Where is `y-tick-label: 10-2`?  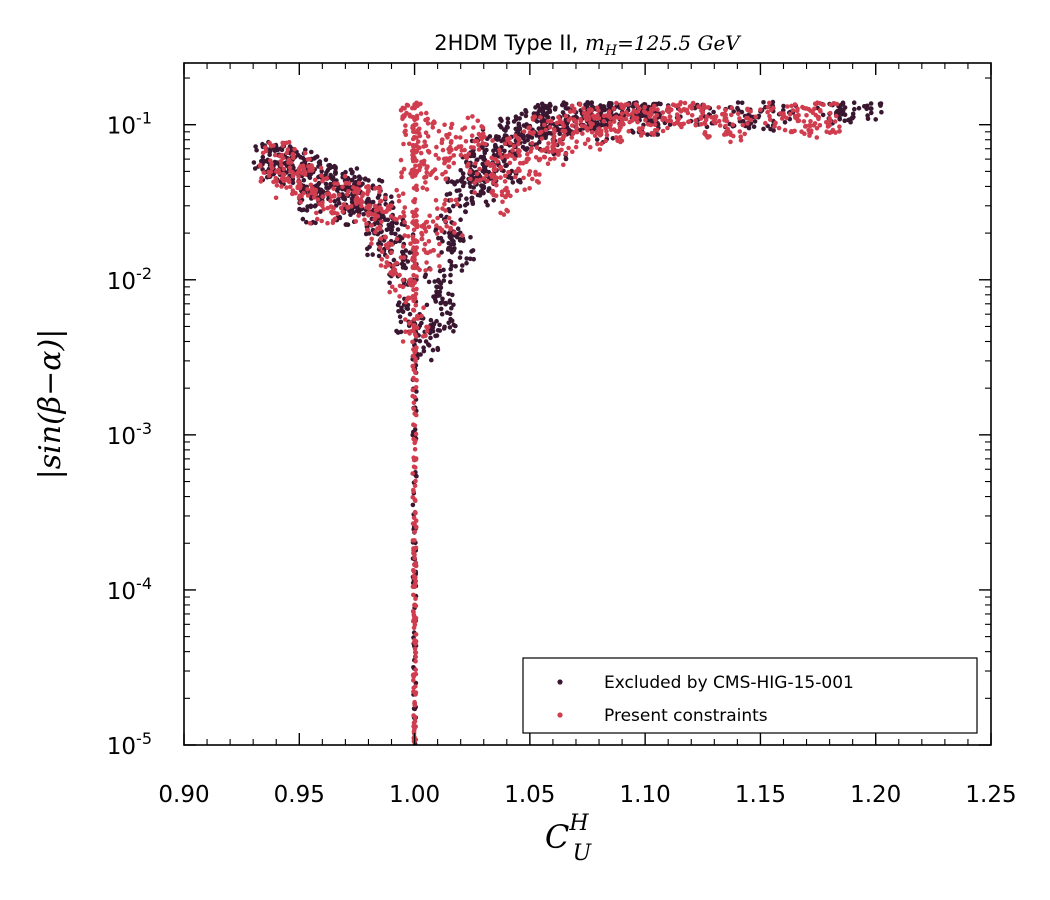 y-tick-label: 10-2 is located at coordinates (129, 279).